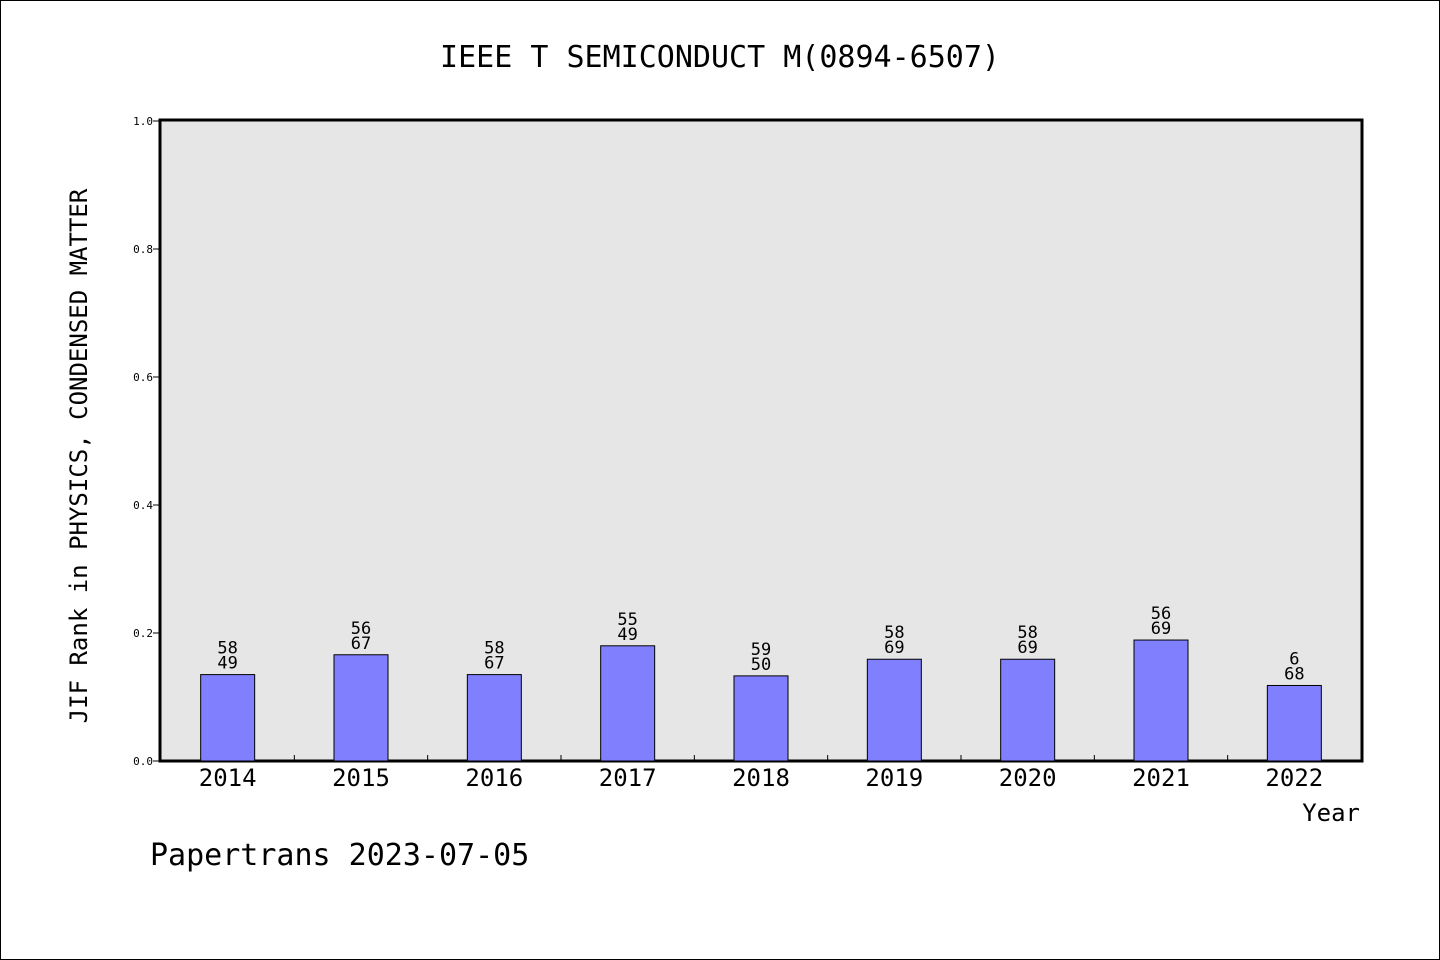 The width and height of the screenshot is (1440, 960). Describe the element at coordinates (339, 855) in the screenshot. I see `footer-credit: Papertrans 2023-07-05` at that location.